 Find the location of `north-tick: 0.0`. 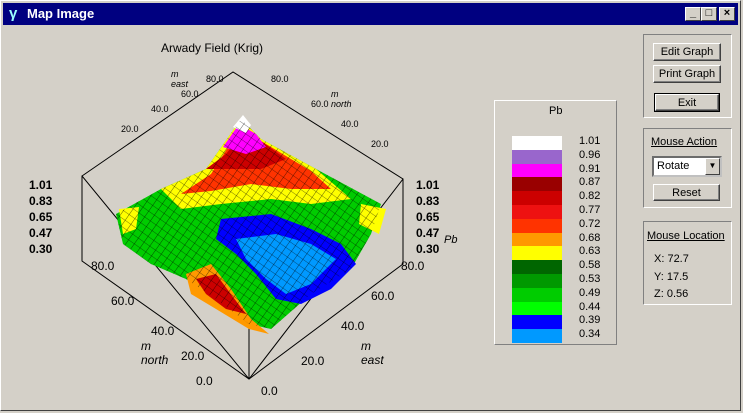

north-tick: 0.0 is located at coordinates (204, 381).